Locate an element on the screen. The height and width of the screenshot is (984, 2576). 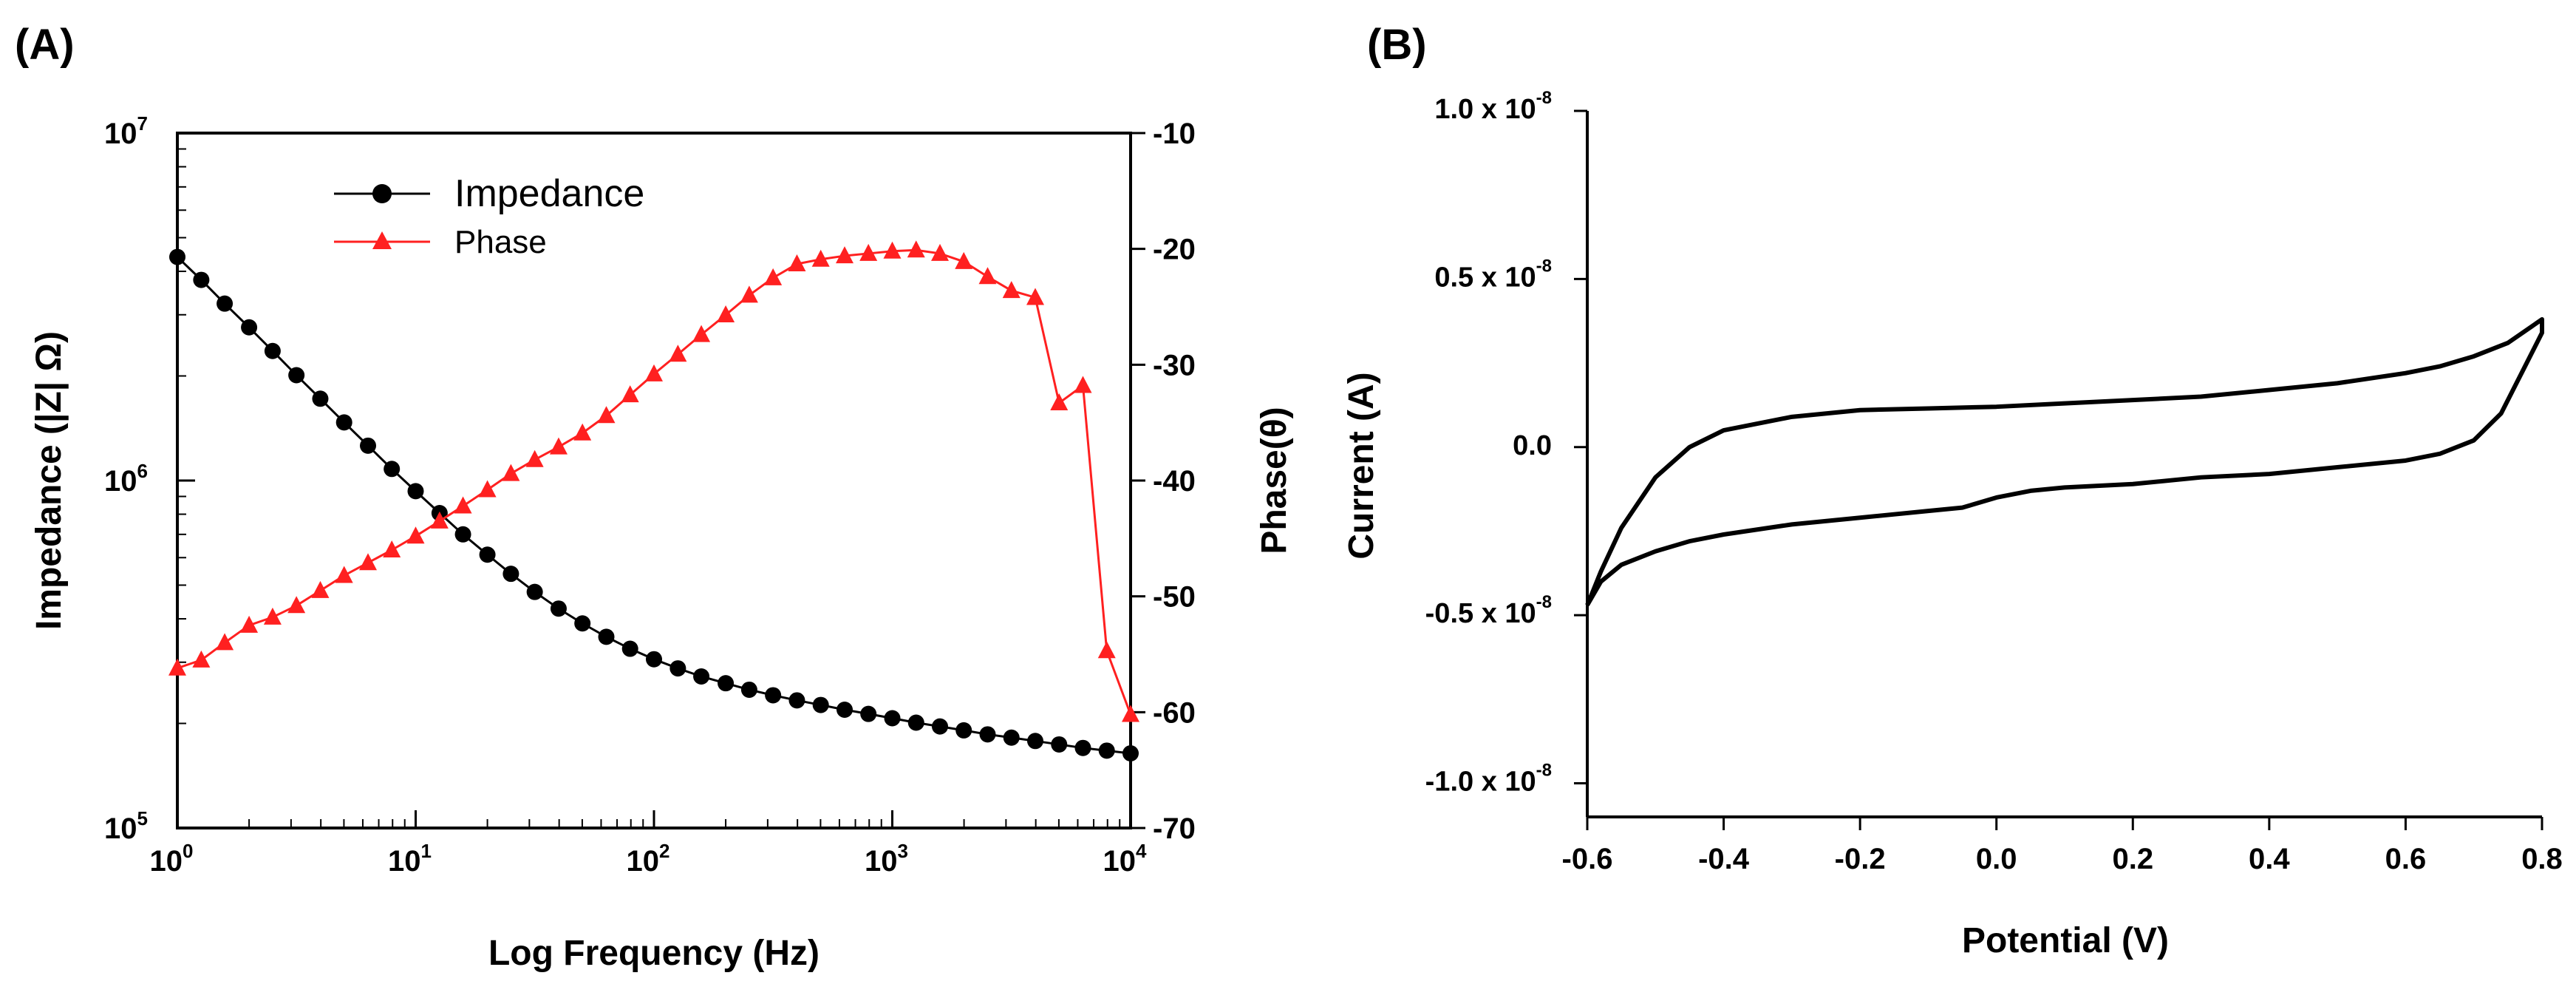
panel-b-y-title: Current (A) is located at coordinates (1361, 465).